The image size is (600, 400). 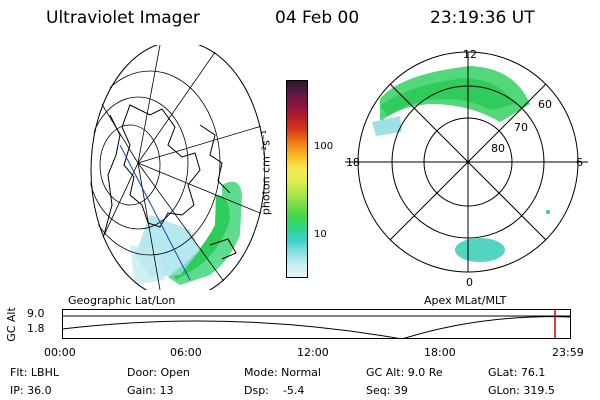 I want to click on time-tick-0600: 06:00, so click(x=186, y=352).